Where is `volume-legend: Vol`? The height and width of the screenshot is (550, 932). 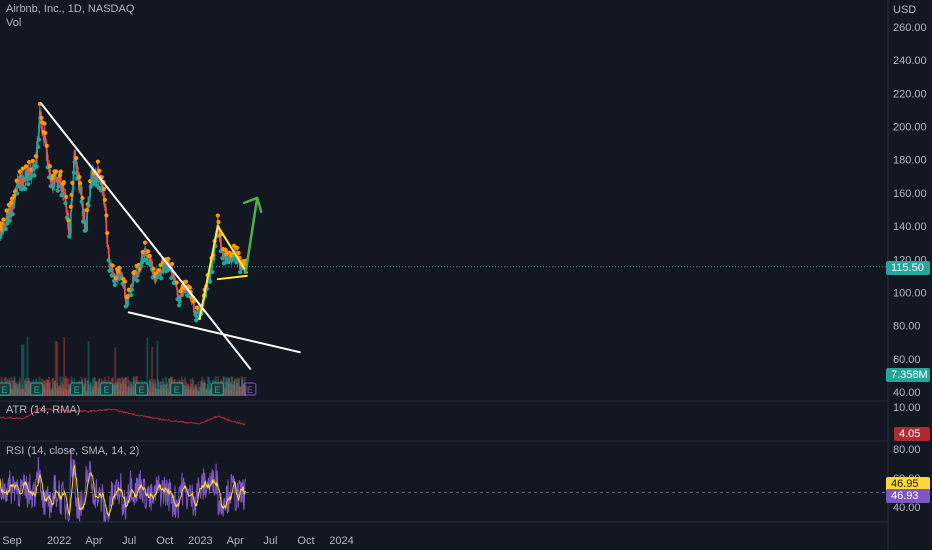
volume-legend: Vol is located at coordinates (14, 23).